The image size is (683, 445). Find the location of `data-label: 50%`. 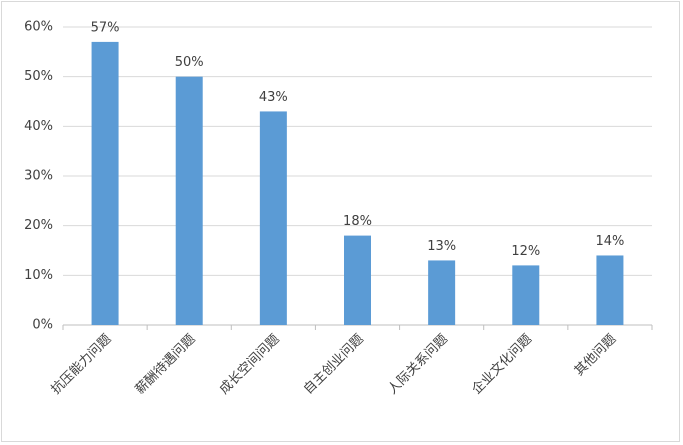

data-label: 50% is located at coordinates (189, 62).